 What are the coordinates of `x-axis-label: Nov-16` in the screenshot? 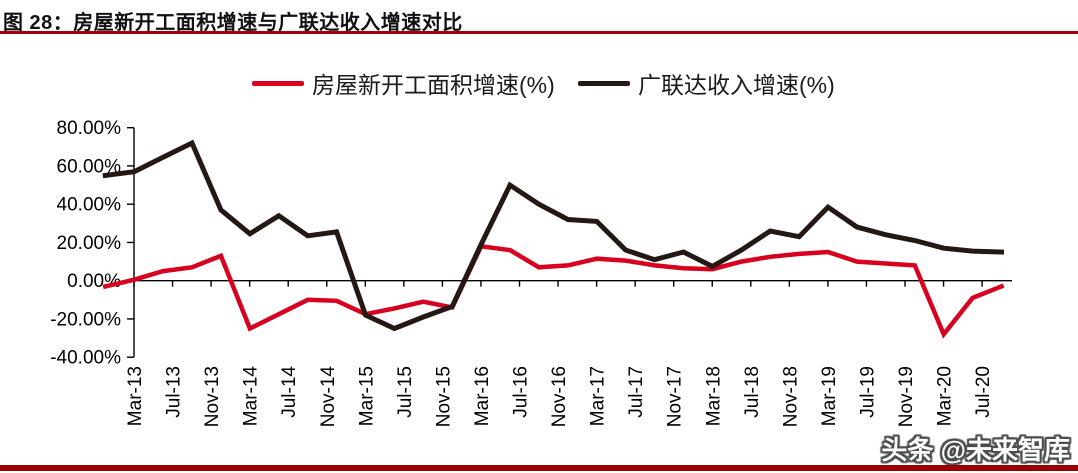 It's located at (559, 396).